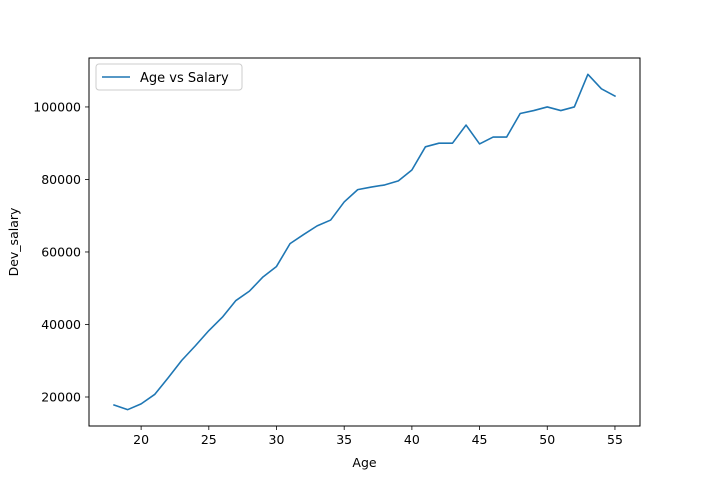 This screenshot has height=480, width=711. Describe the element at coordinates (547, 439) in the screenshot. I see `x-tick-label: 50` at that location.